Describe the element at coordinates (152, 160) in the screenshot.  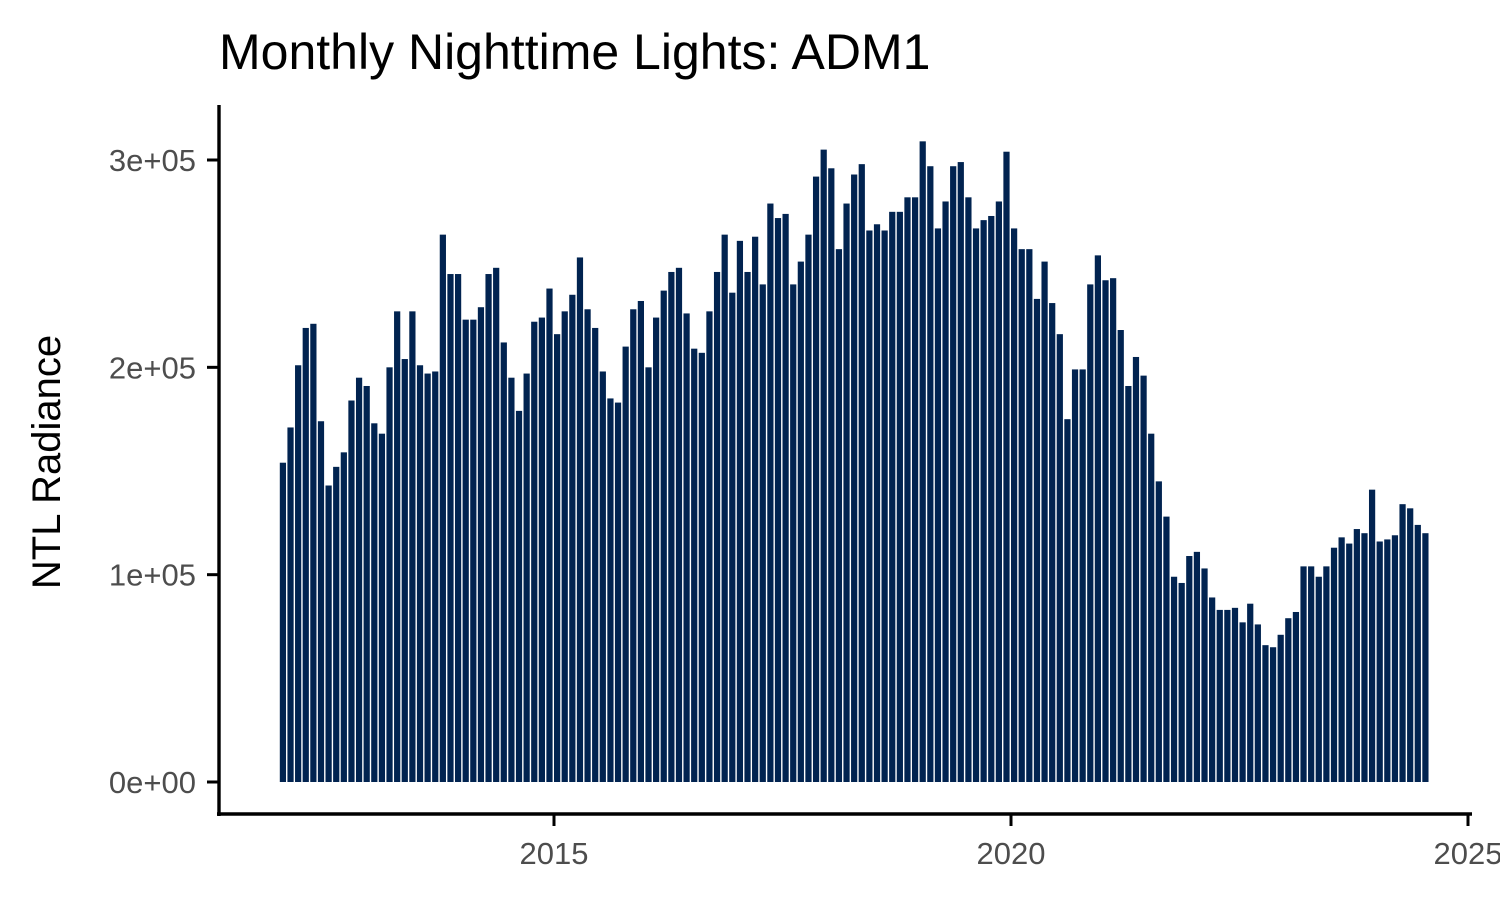
I see `y-tick-label: 3e+05` at that location.